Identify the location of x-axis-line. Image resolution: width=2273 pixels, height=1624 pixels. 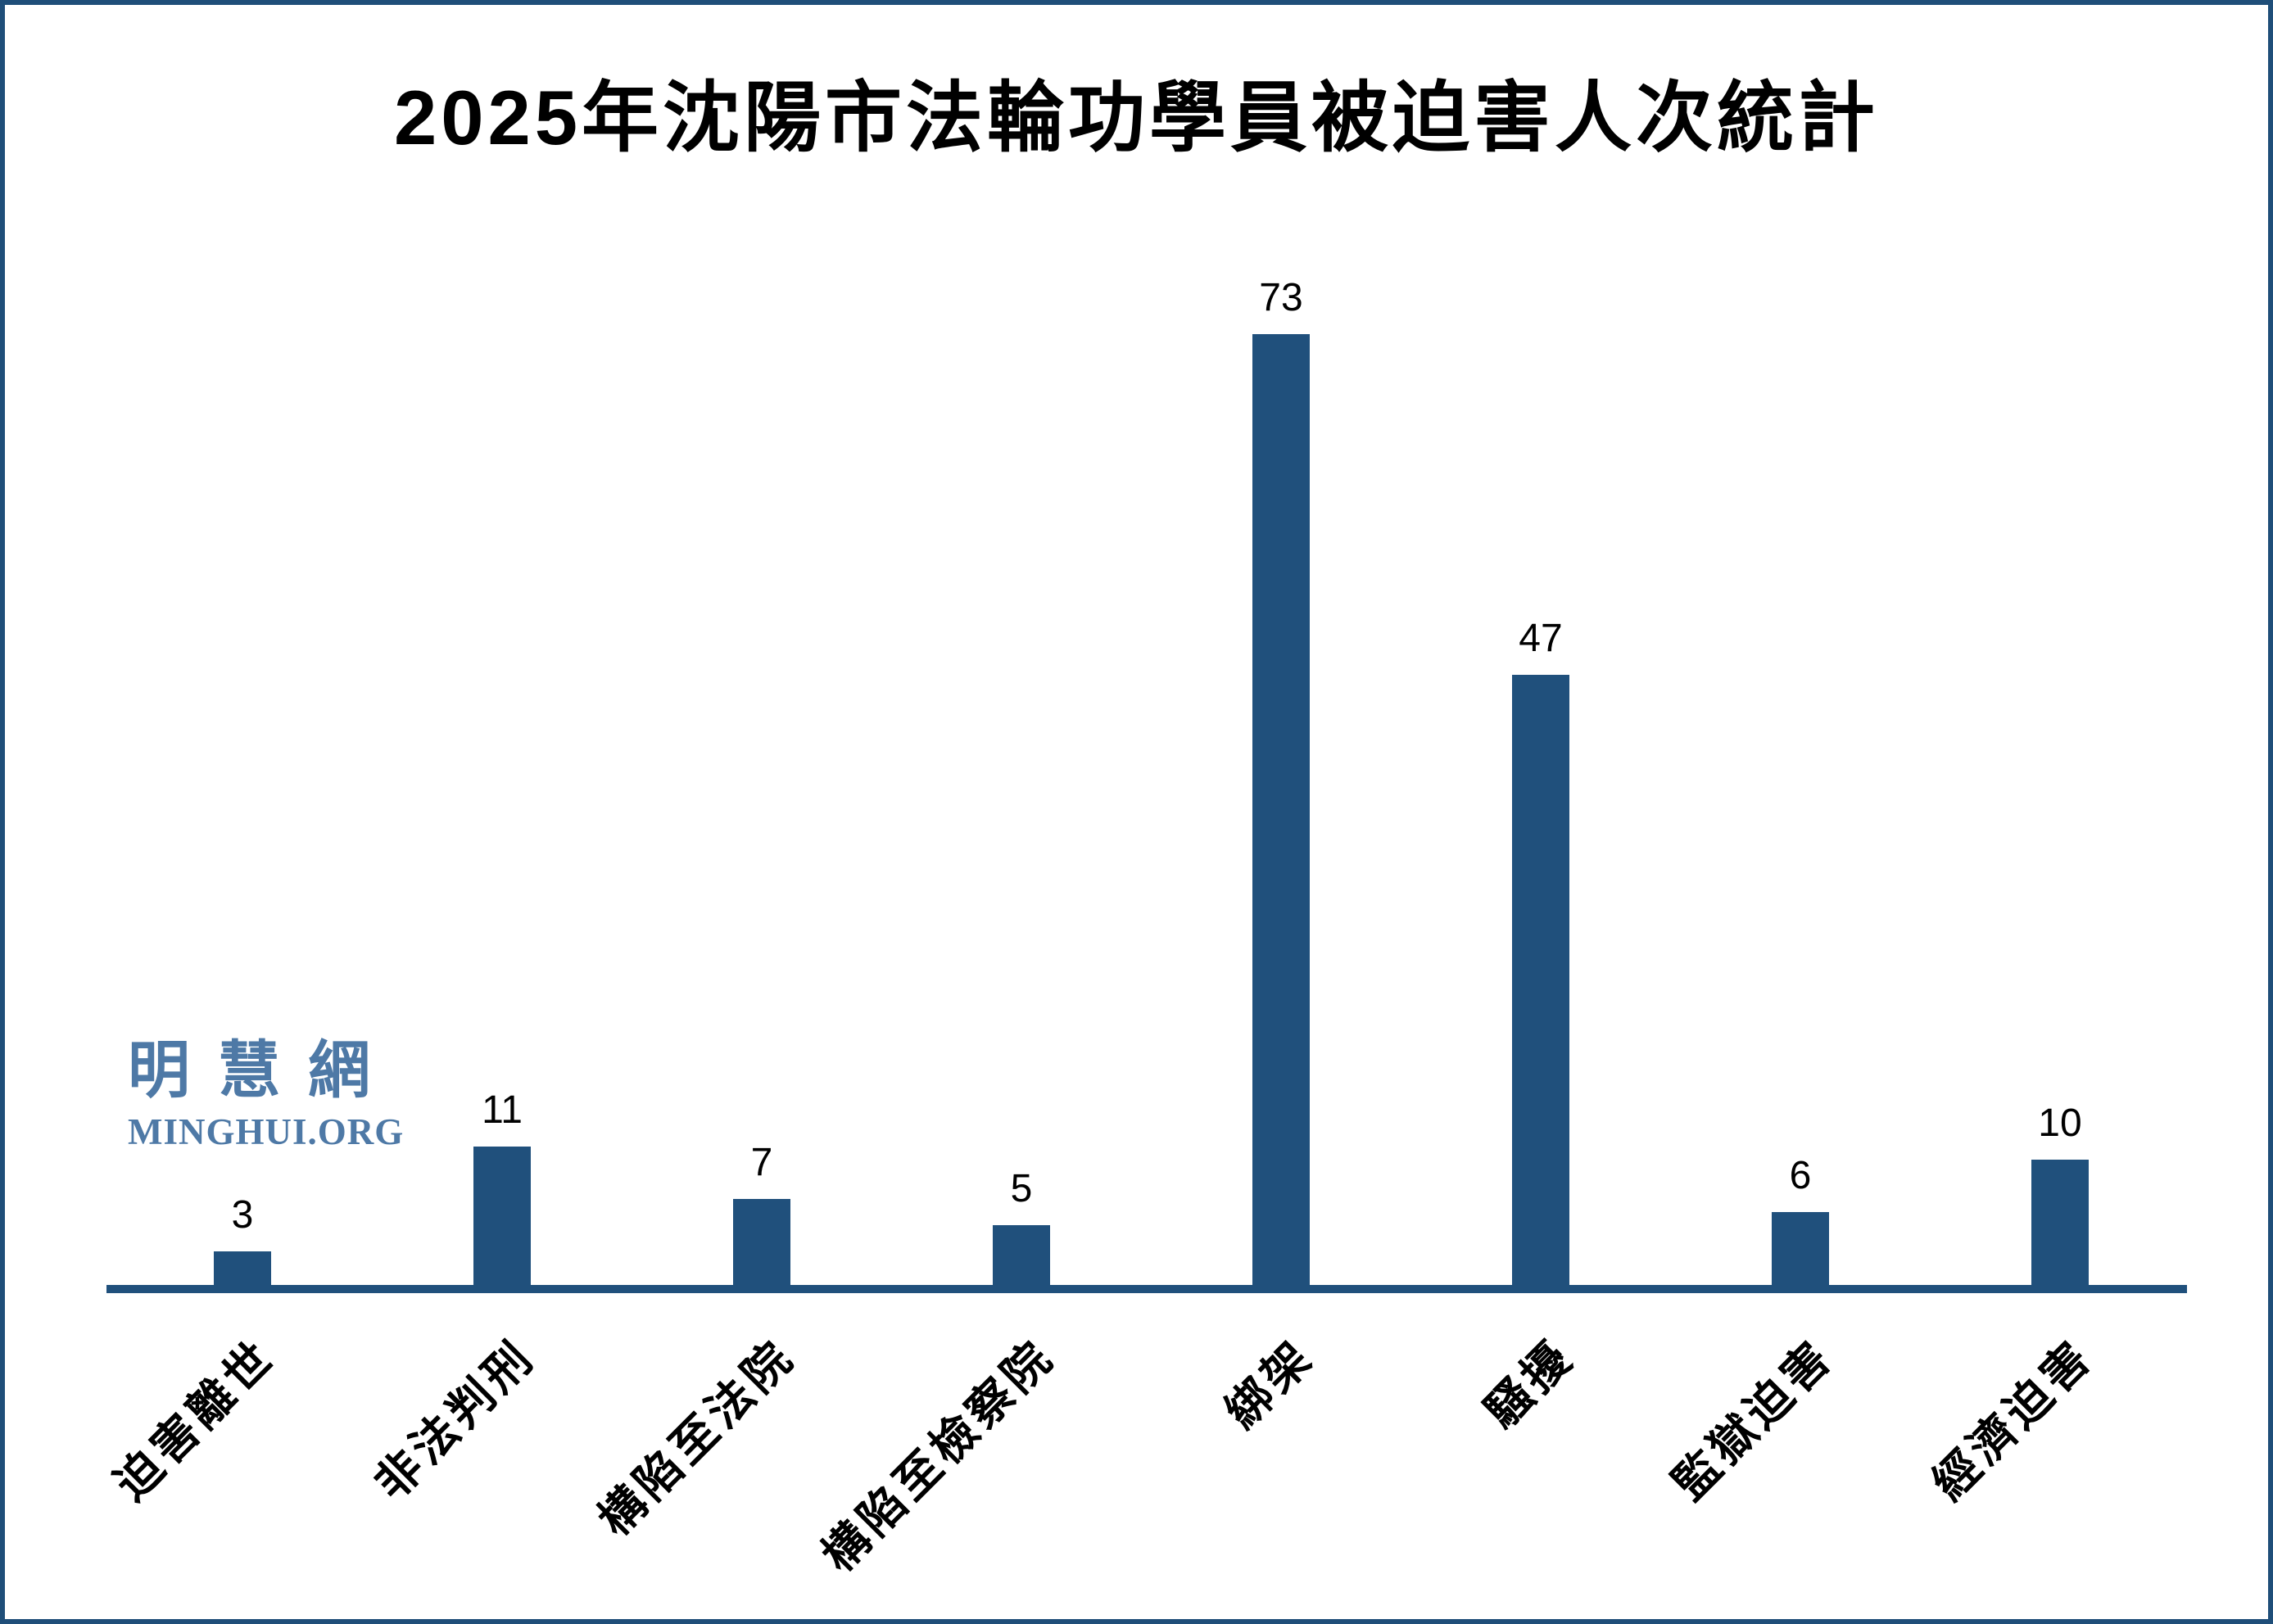
(1146, 1289).